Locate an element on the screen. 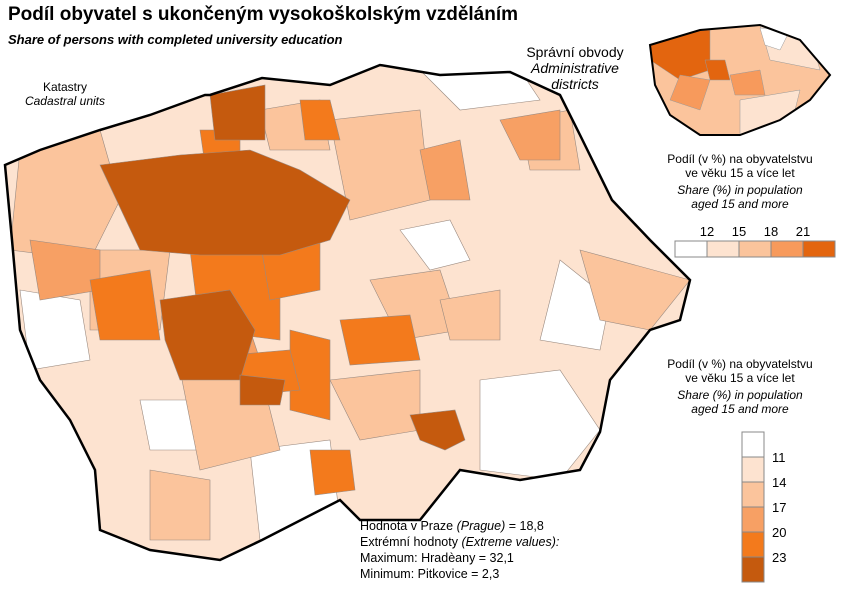  main-map-label: Katastry Cadastral units is located at coordinates (65, 94).